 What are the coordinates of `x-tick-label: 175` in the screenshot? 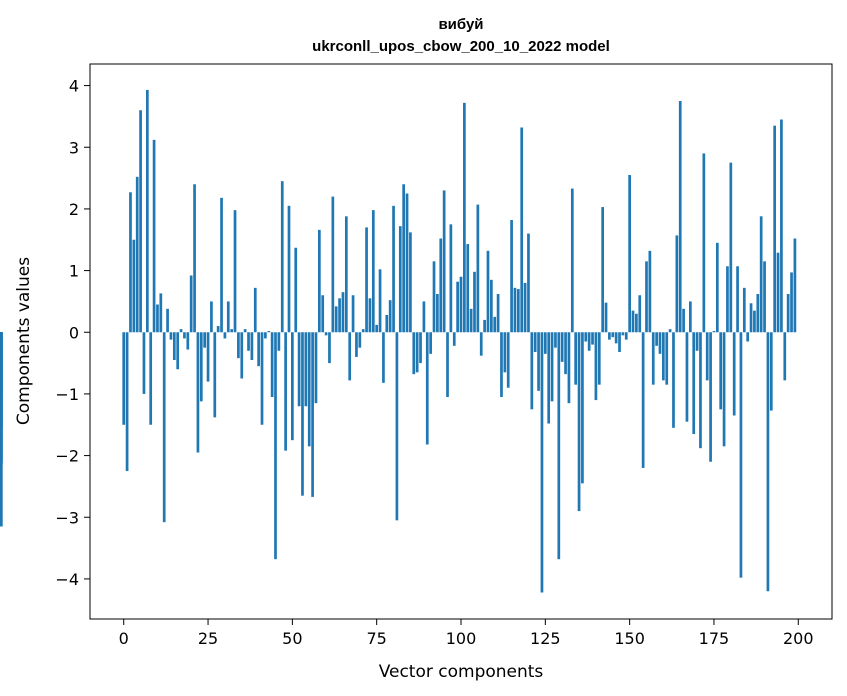 It's located at (714, 638).